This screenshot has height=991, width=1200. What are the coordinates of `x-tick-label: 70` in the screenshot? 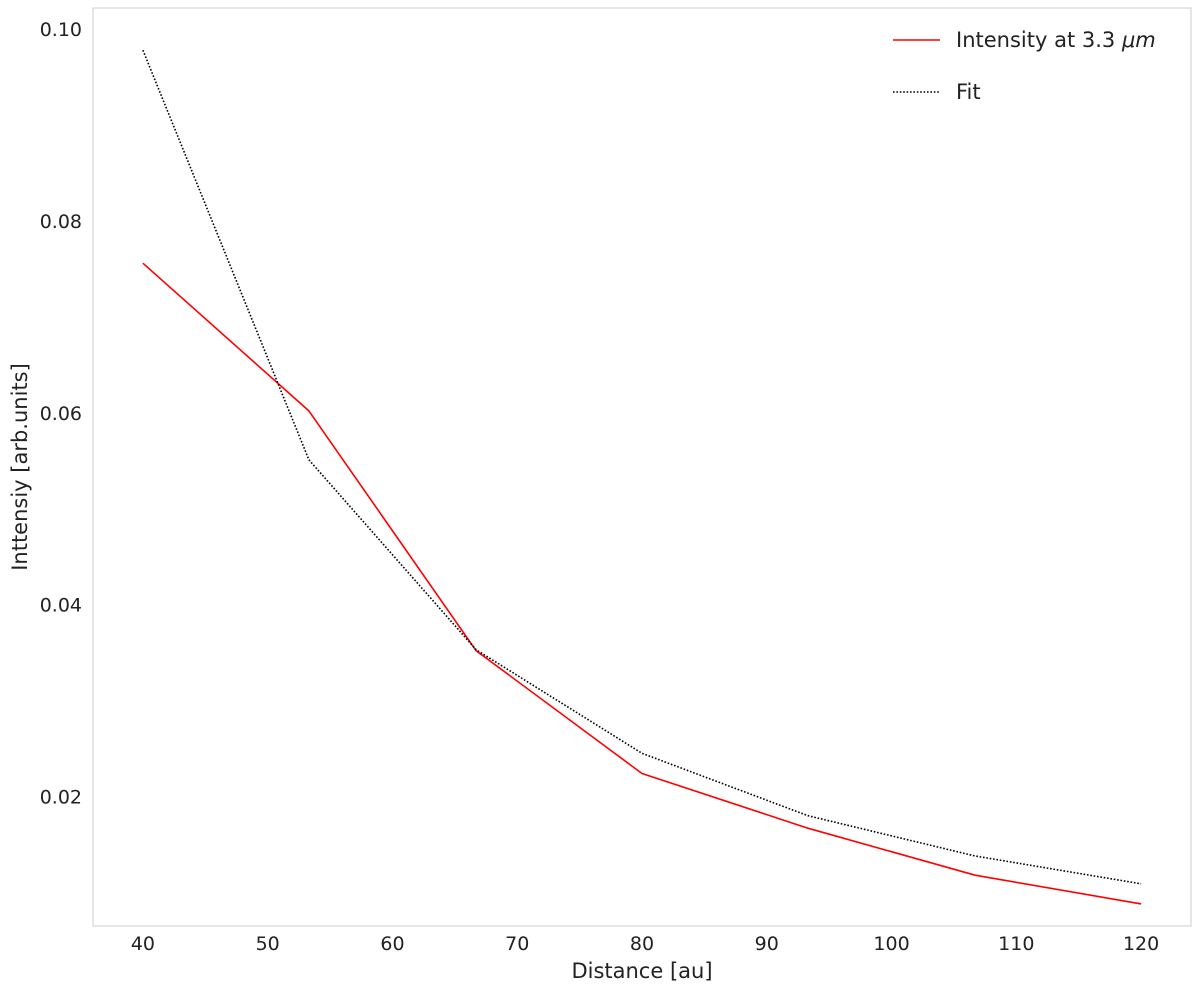 It's located at (517, 944).